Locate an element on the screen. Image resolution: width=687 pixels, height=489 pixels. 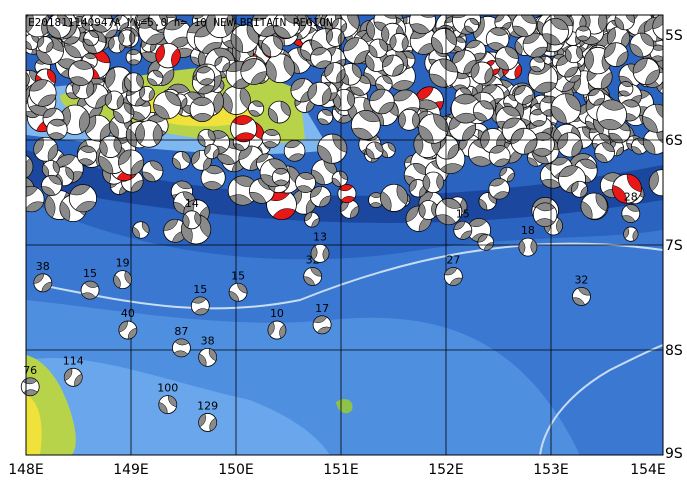
event-depth: 40 is located at coordinates (128, 313).